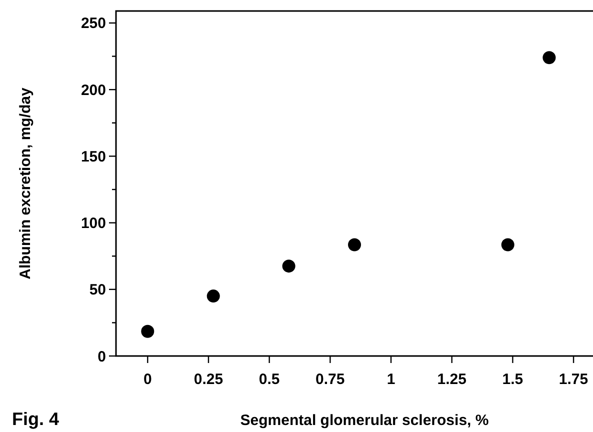 This screenshot has width=593, height=432. I want to click on x-tick-label: 1.5, so click(513, 379).